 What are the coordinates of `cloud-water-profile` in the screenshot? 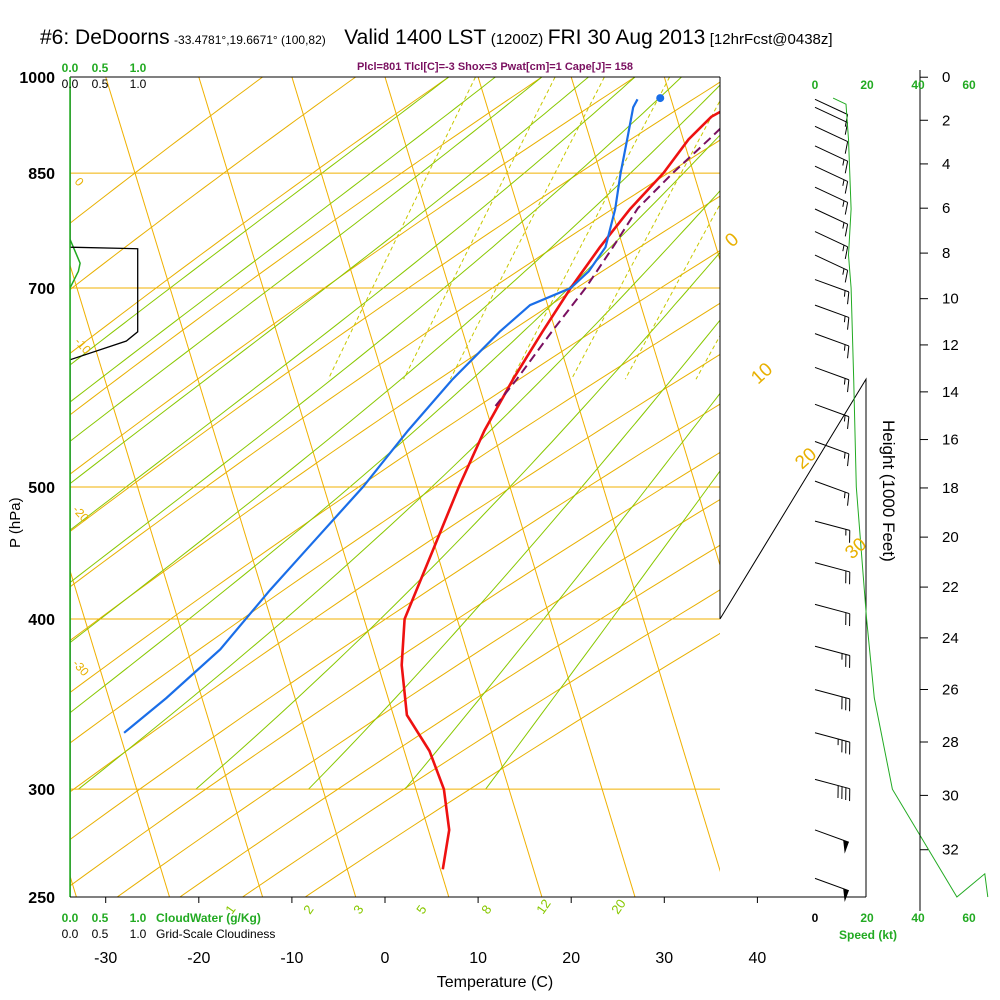 It's located at (75, 487).